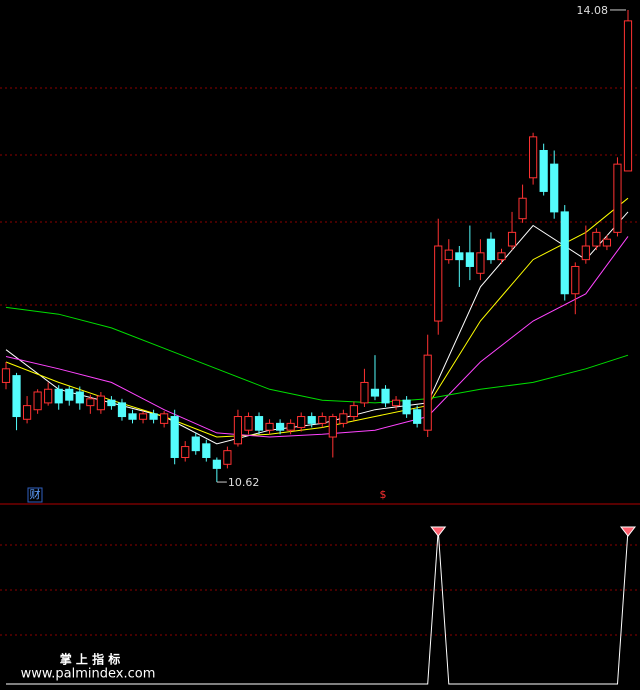 Image resolution: width=640 pixels, height=690 pixels. Describe the element at coordinates (383, 494) in the screenshot. I see `signal-label: $` at that location.